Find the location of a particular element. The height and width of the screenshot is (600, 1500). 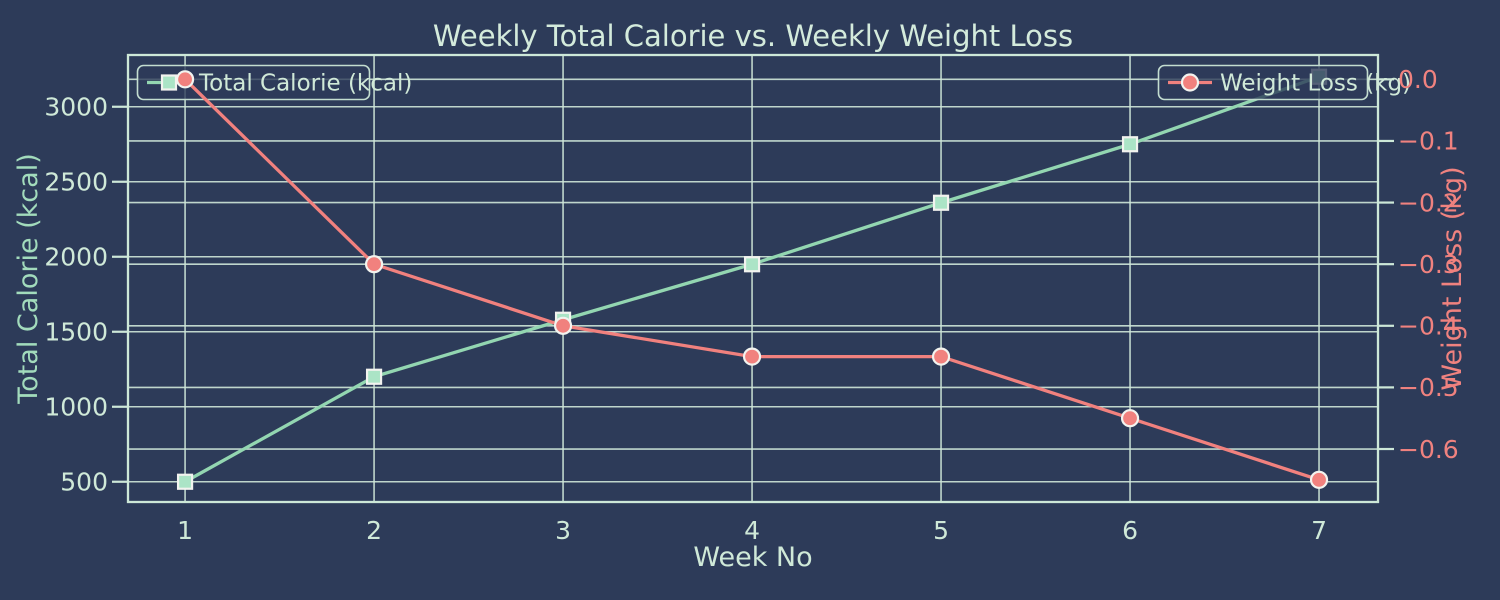

x-tick-label-4: 4 is located at coordinates (752, 530).